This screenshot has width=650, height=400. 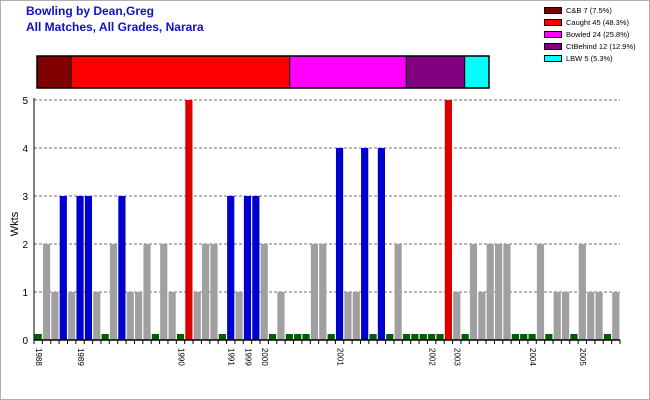 What do you see at coordinates (339, 357) in the screenshot?
I see `x-tick-label: 2001` at bounding box center [339, 357].